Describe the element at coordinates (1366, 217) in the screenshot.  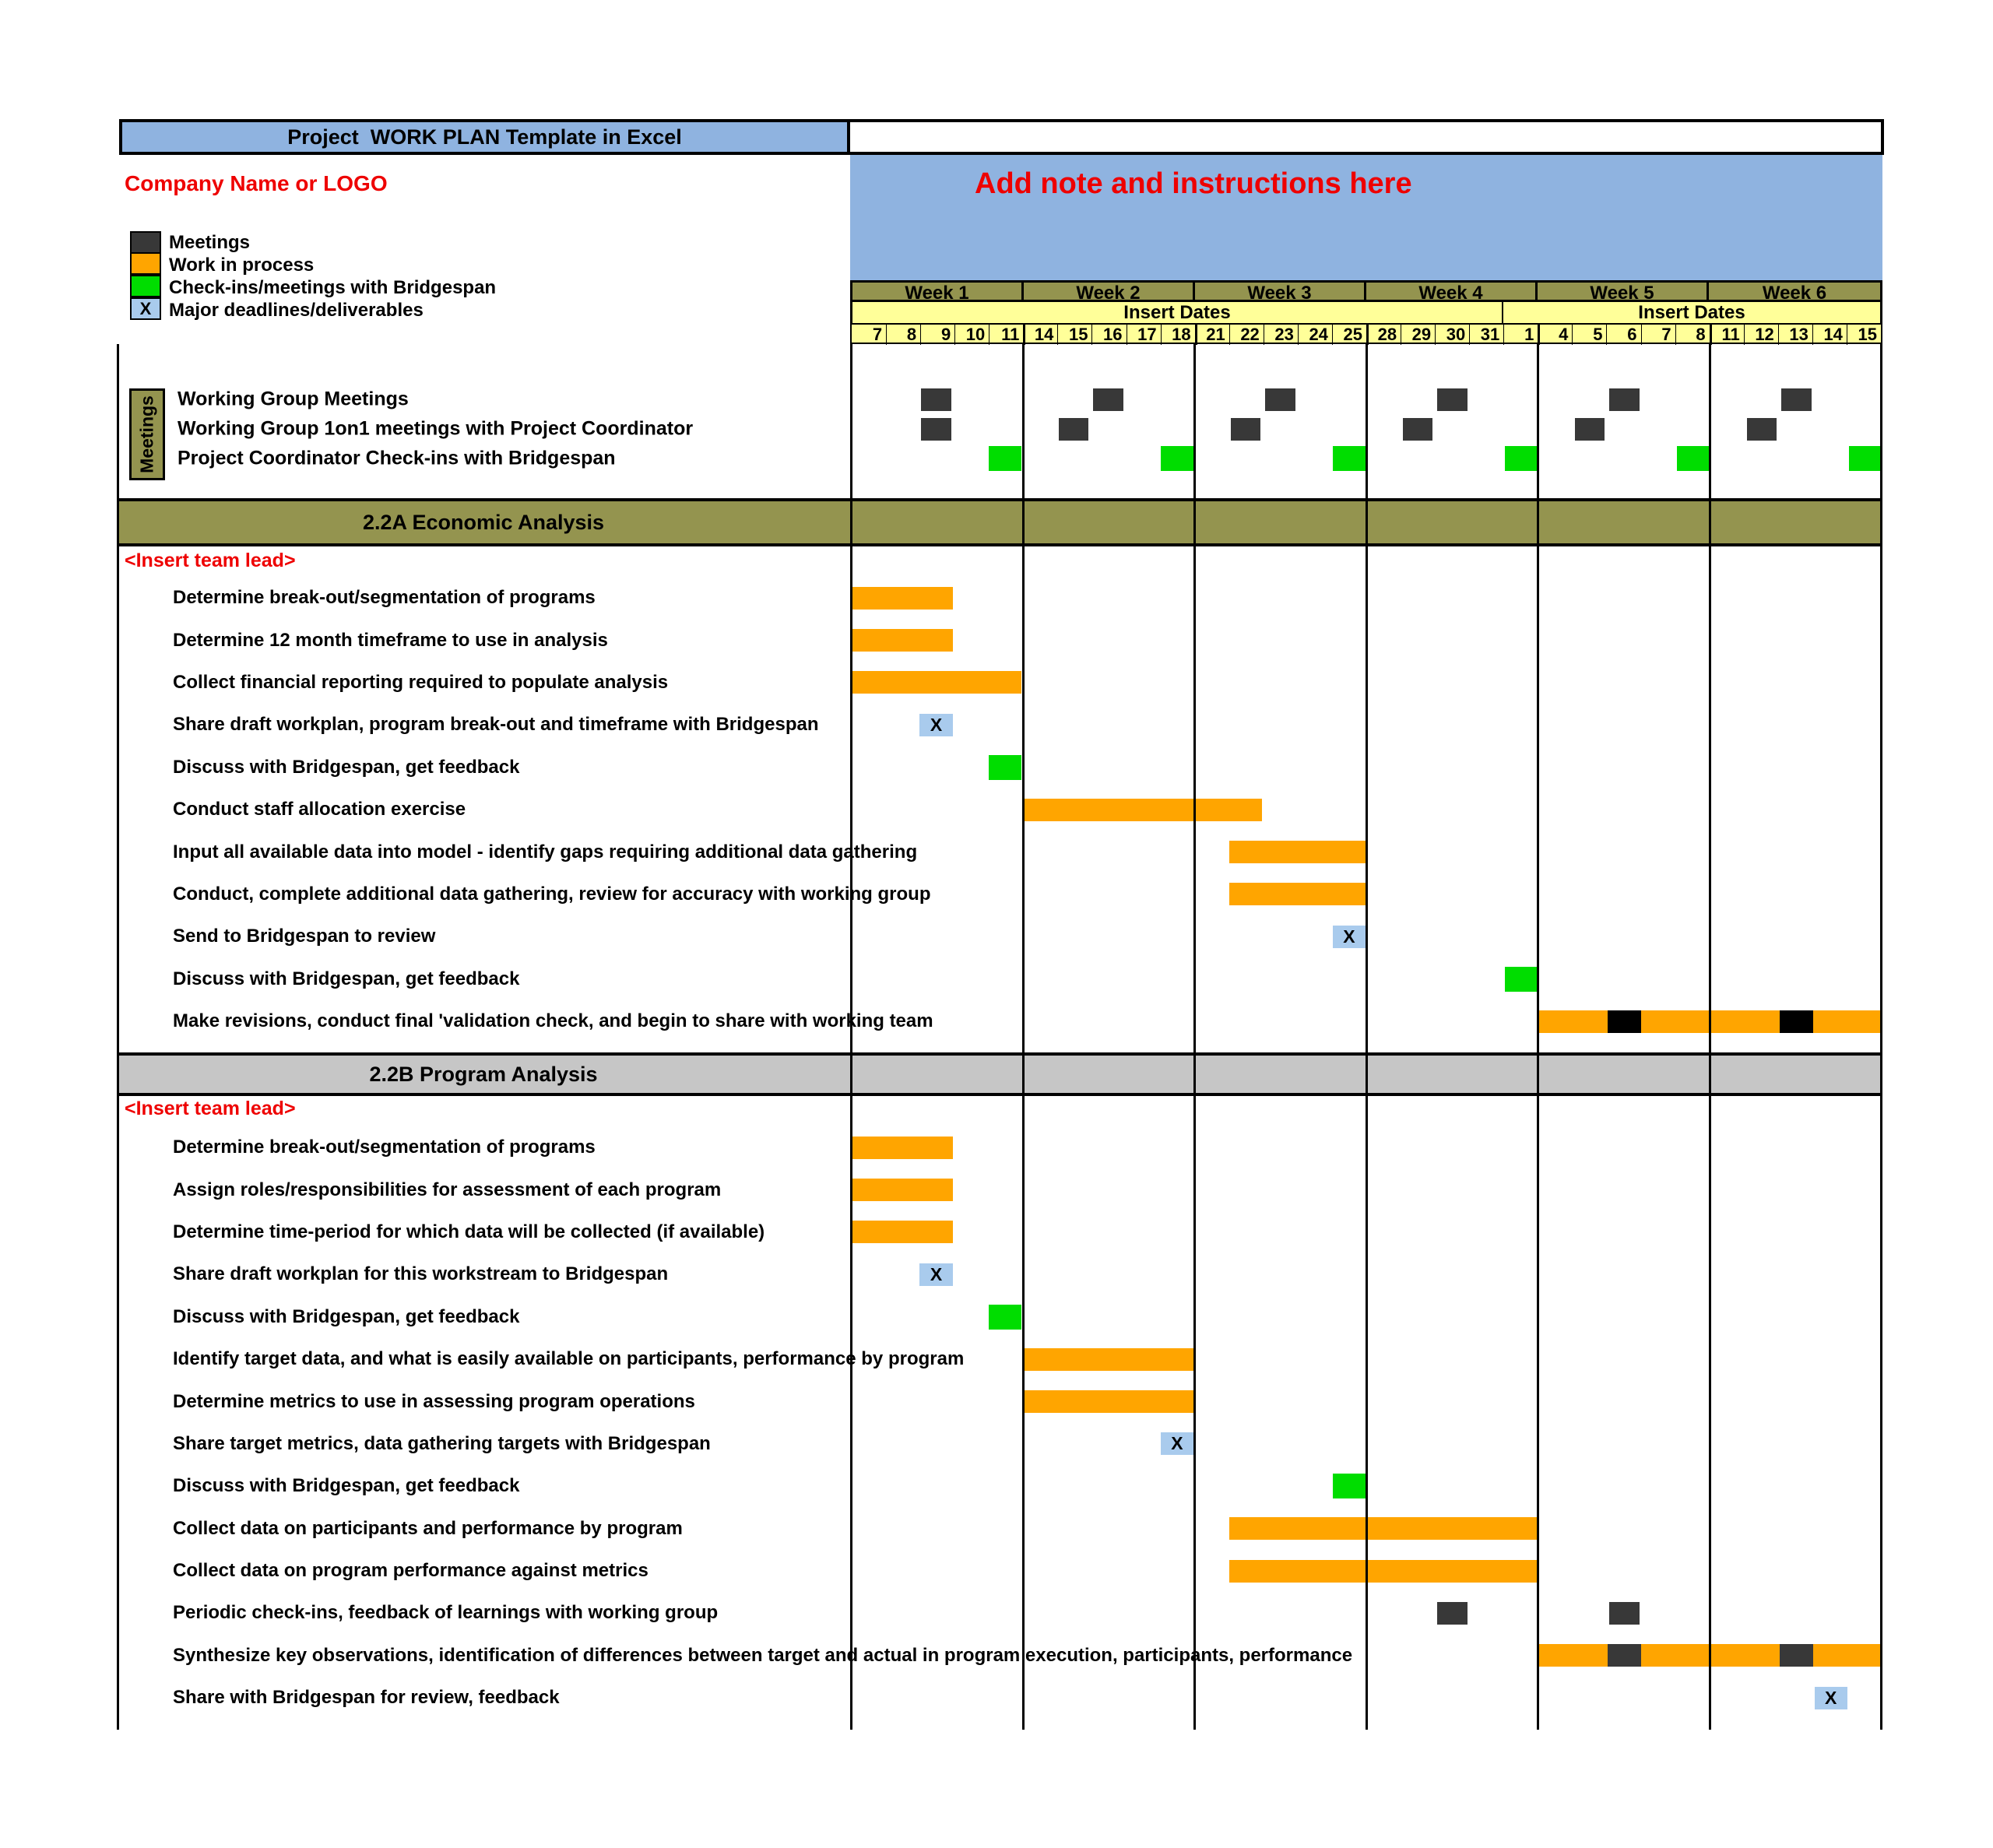
I see `note-instructions-box: Add note and instructions here` at that location.